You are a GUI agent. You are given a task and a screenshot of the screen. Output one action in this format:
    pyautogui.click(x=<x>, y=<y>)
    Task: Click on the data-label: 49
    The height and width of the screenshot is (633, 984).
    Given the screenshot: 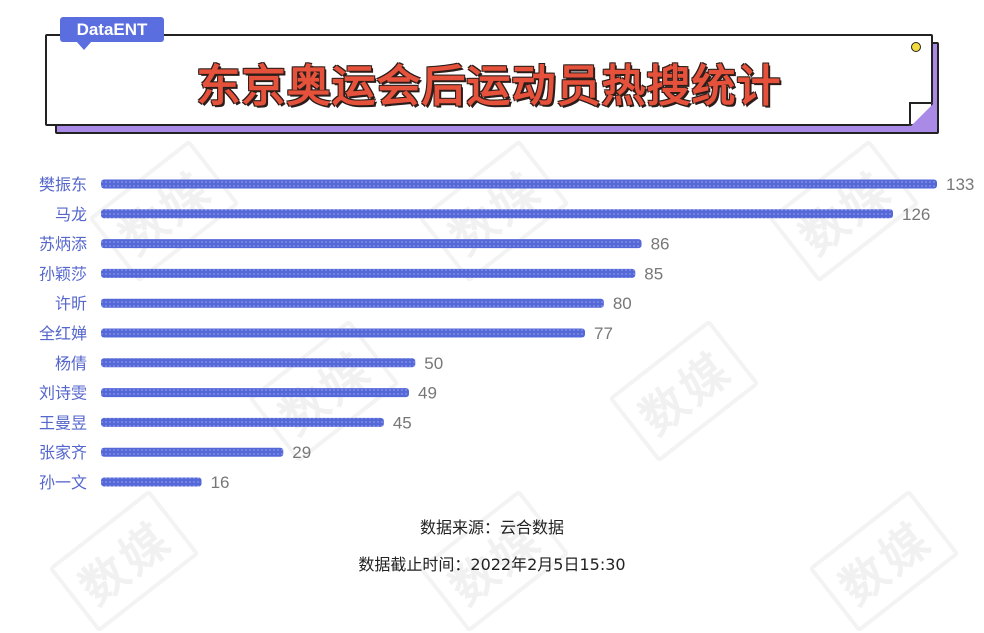 What is the action you would take?
    pyautogui.click(x=427, y=393)
    